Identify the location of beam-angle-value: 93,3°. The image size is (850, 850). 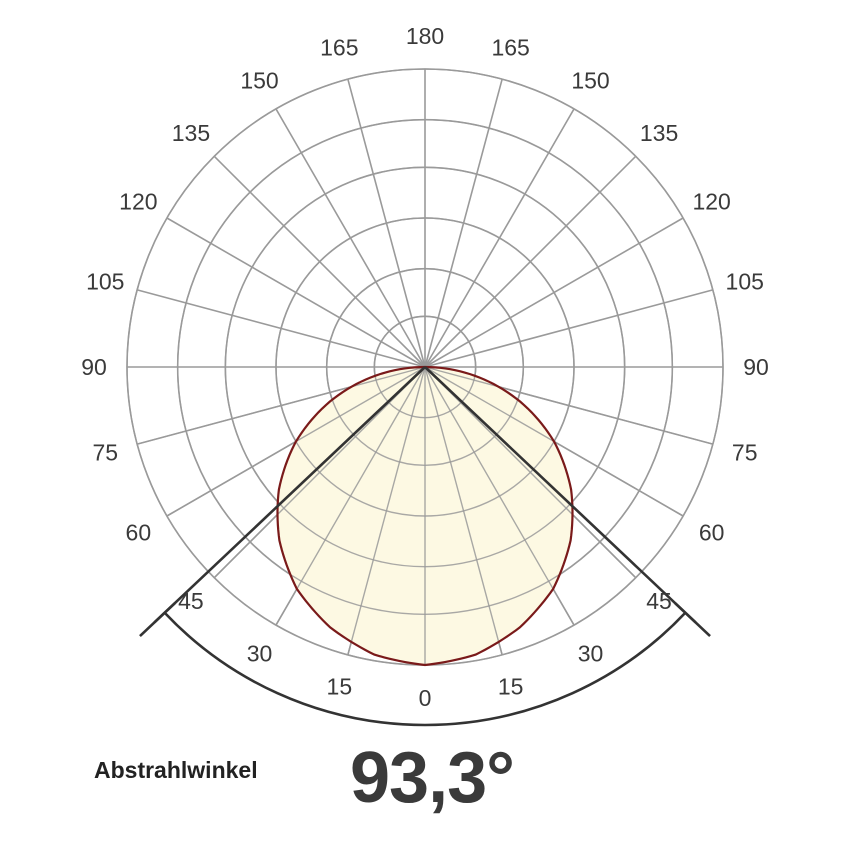
(432, 778).